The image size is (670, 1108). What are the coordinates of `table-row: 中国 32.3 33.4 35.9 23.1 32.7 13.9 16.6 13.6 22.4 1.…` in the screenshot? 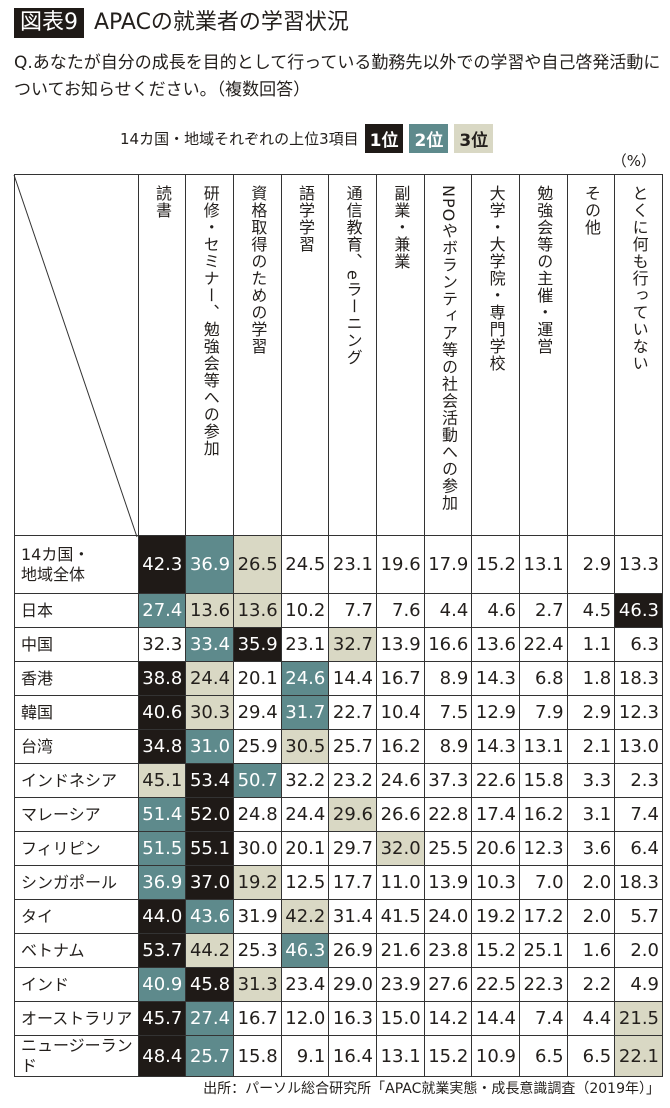 It's located at (338, 644).